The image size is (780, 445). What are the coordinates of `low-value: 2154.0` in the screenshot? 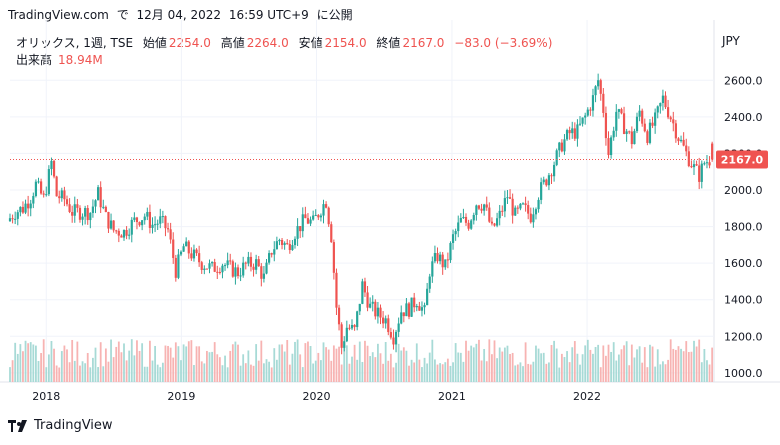 It's located at (345, 43).